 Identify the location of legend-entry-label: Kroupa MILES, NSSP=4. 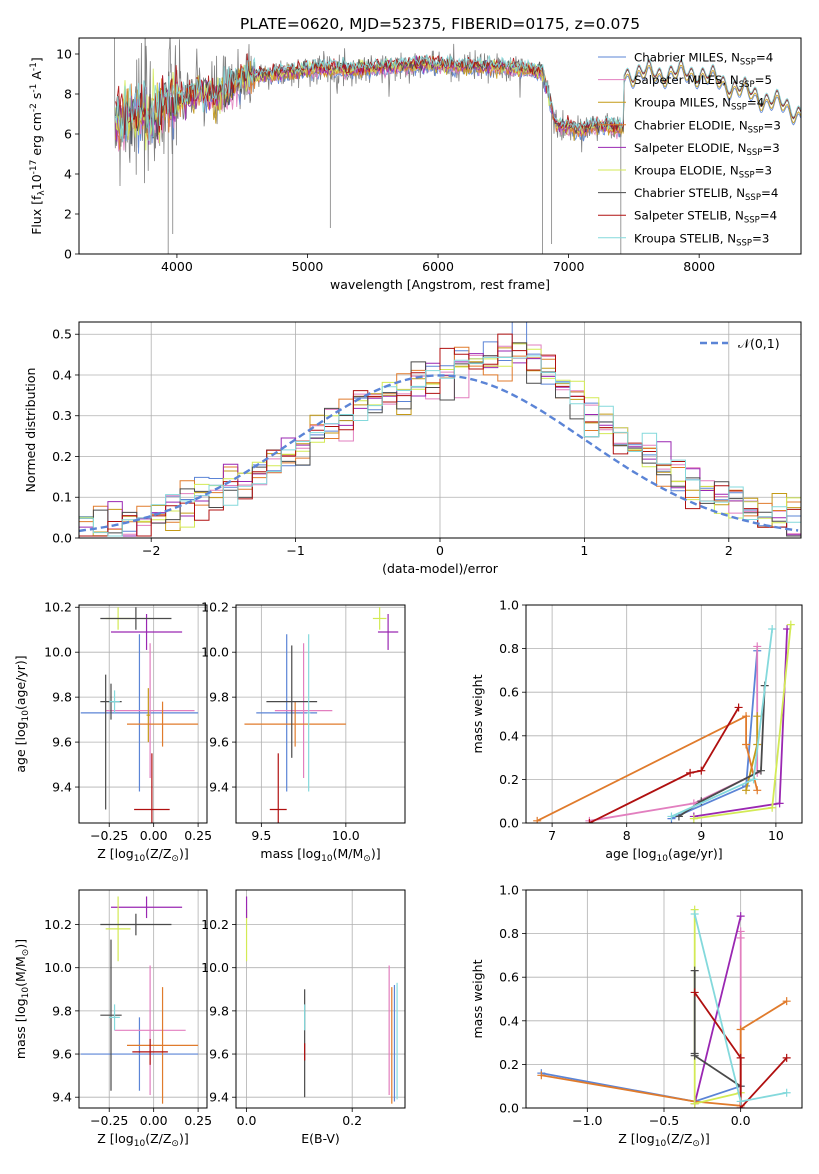
(699, 104).